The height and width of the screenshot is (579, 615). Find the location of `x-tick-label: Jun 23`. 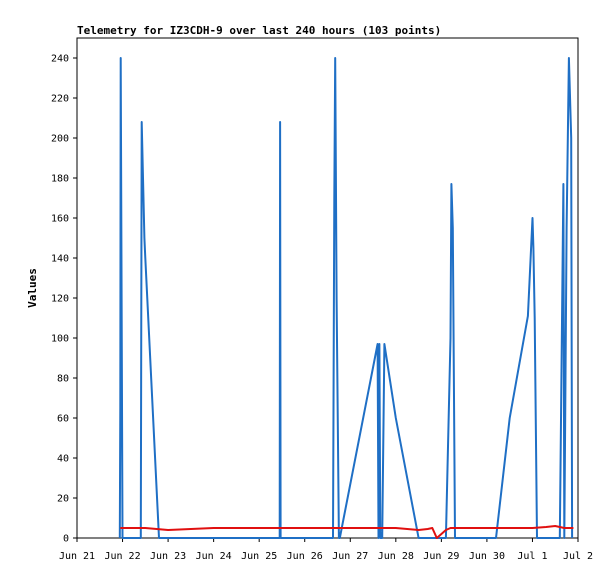

x-tick-label: Jun 23 is located at coordinates (168, 556).